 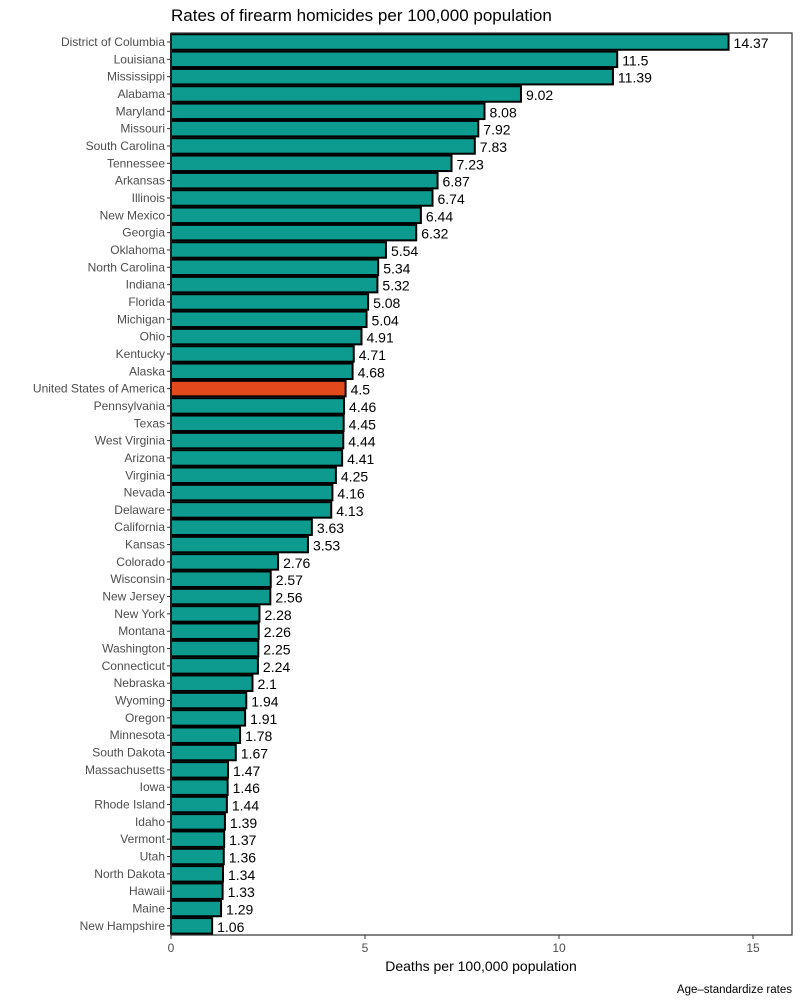 I want to click on y-tick-label: Delaware, so click(x=139, y=510).